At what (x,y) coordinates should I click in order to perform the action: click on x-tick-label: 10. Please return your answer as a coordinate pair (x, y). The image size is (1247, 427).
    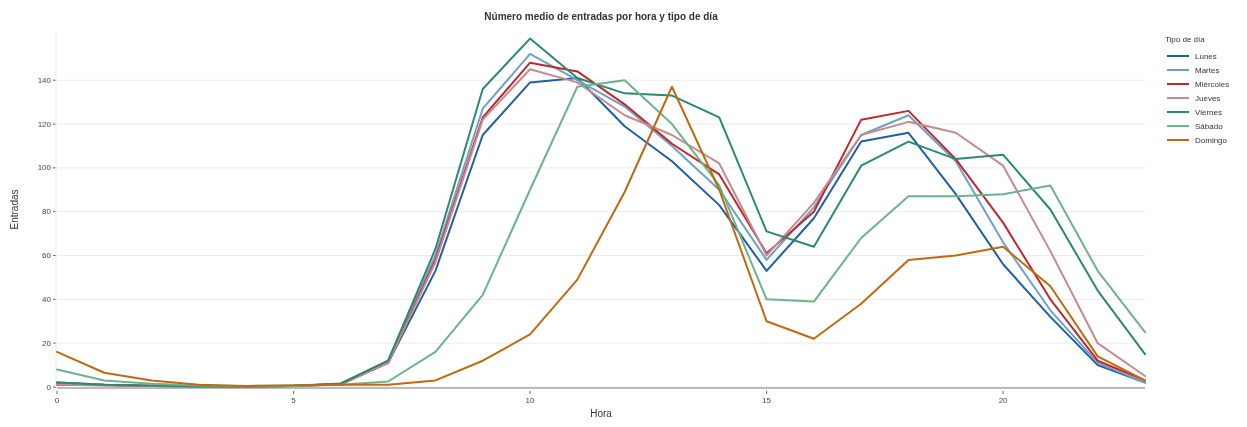
    Looking at the image, I should click on (530, 400).